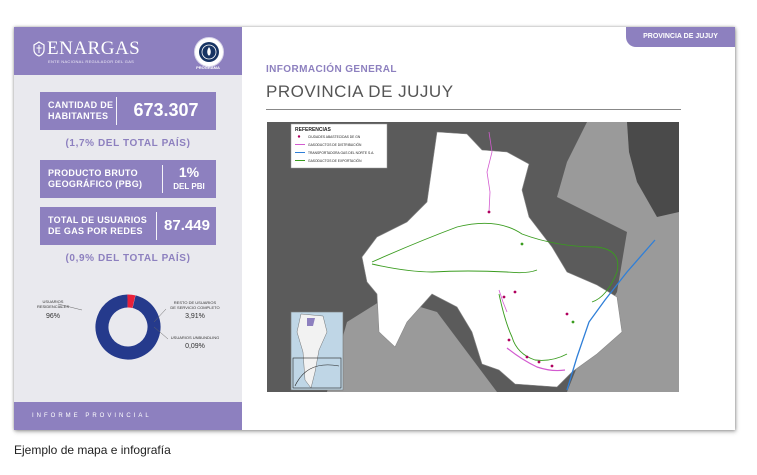  Describe the element at coordinates (52, 304) in the screenshot. I see `residential-label: USUARIOS RESIDENCIALES` at that location.